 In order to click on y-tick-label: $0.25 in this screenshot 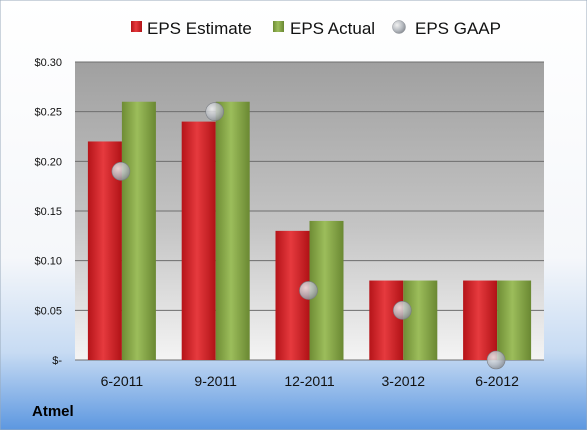, I will do `click(48, 113)`.